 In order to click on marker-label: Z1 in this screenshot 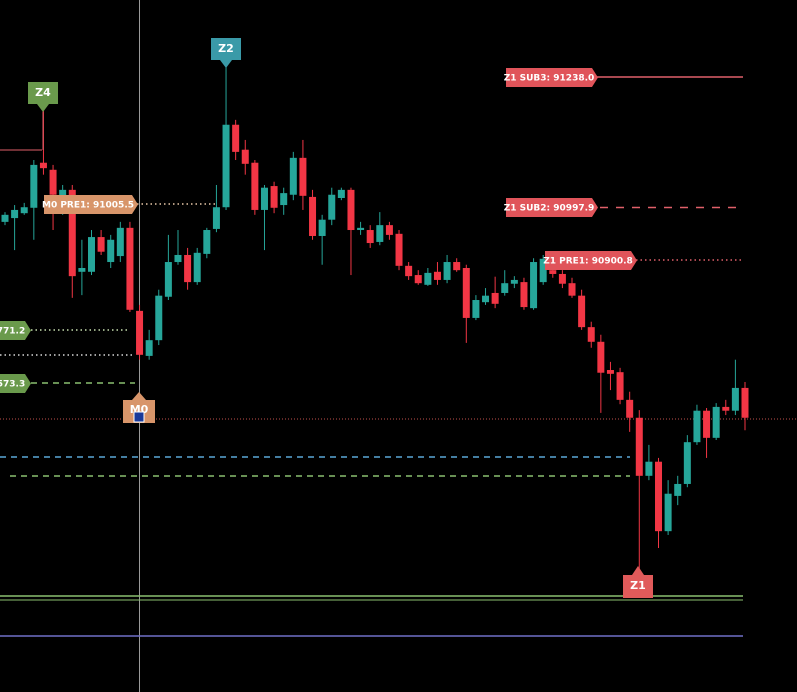, I will do `click(638, 585)`.